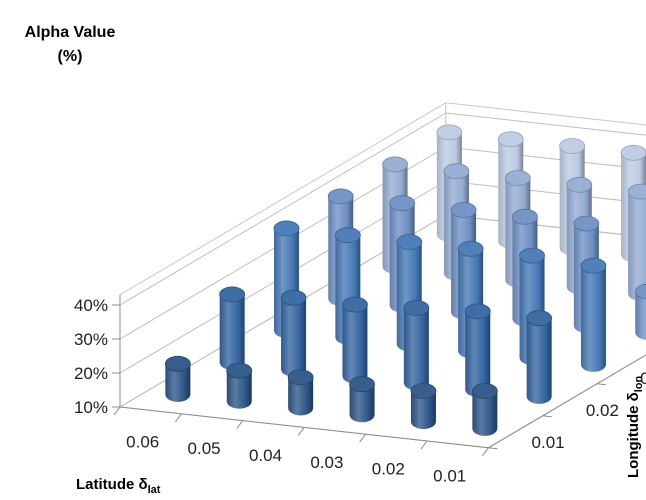 Image resolution: width=646 pixels, height=500 pixels. Describe the element at coordinates (91, 305) in the screenshot. I see `y-tick-label: 40%` at that location.